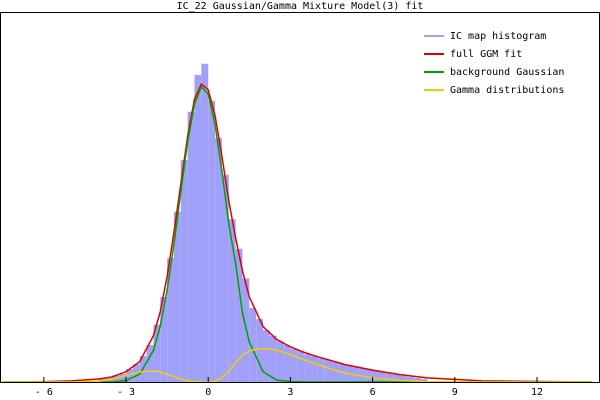  What do you see at coordinates (44, 392) in the screenshot?
I see `x-tick-label: - 6` at bounding box center [44, 392].